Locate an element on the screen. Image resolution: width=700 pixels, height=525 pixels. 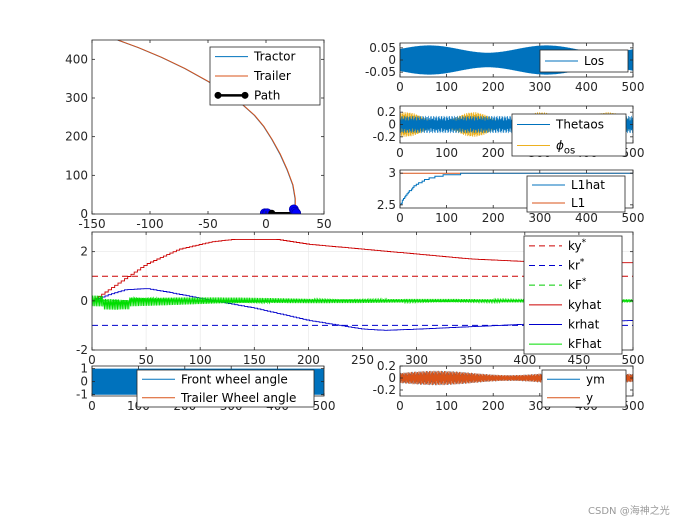
l1-legend: L1hat L1 is located at coordinates (576, 194).